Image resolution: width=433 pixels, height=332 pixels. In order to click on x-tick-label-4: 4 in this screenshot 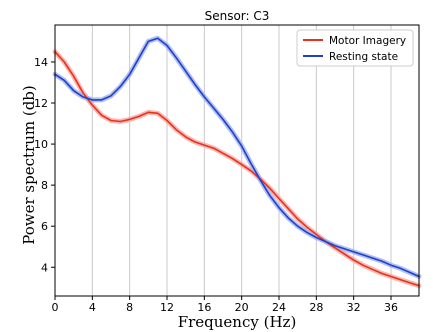, I will do `click(92, 307)`.